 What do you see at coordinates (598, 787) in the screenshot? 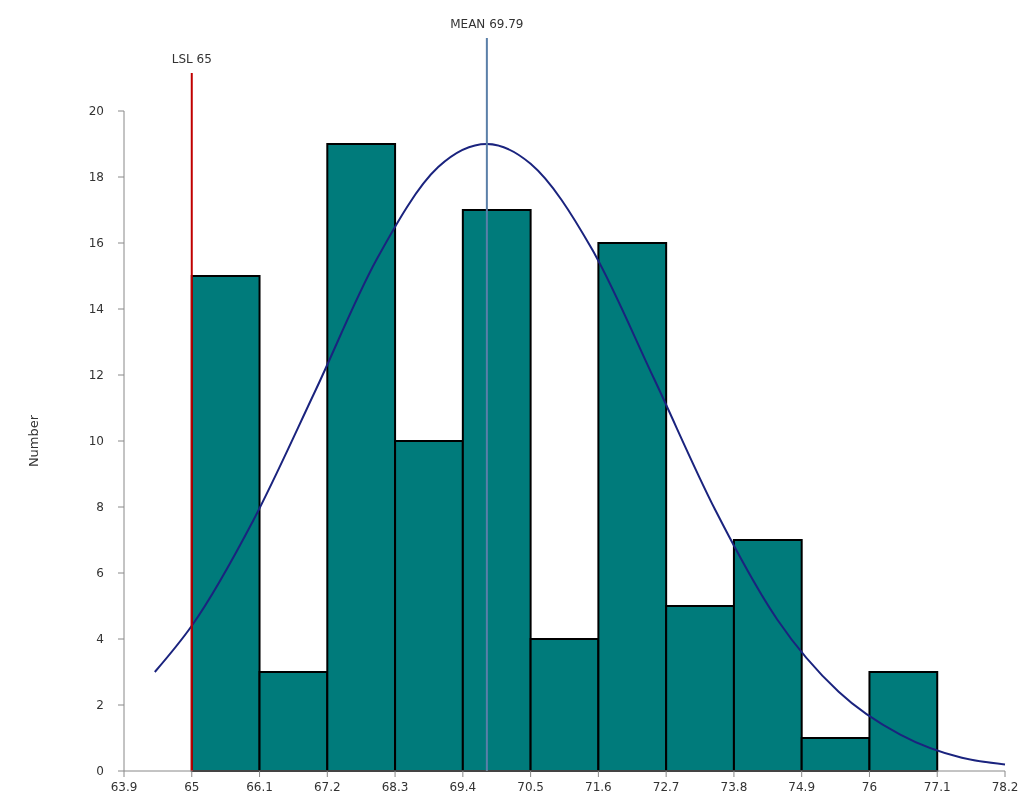
I see `x-tick-label: 71.6` at bounding box center [598, 787].